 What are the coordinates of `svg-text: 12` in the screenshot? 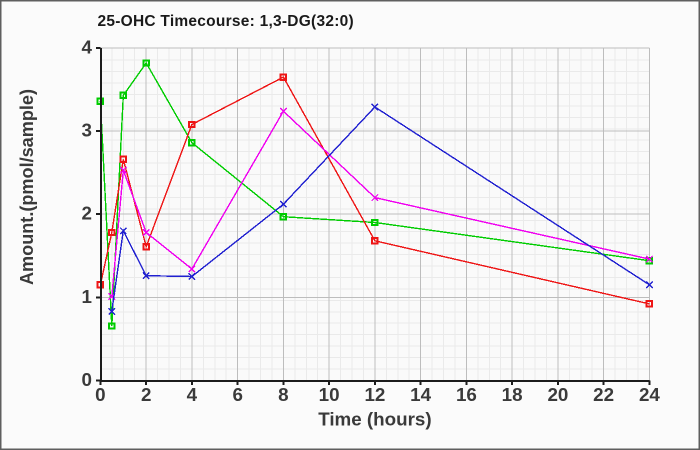 It's located at (374, 394).